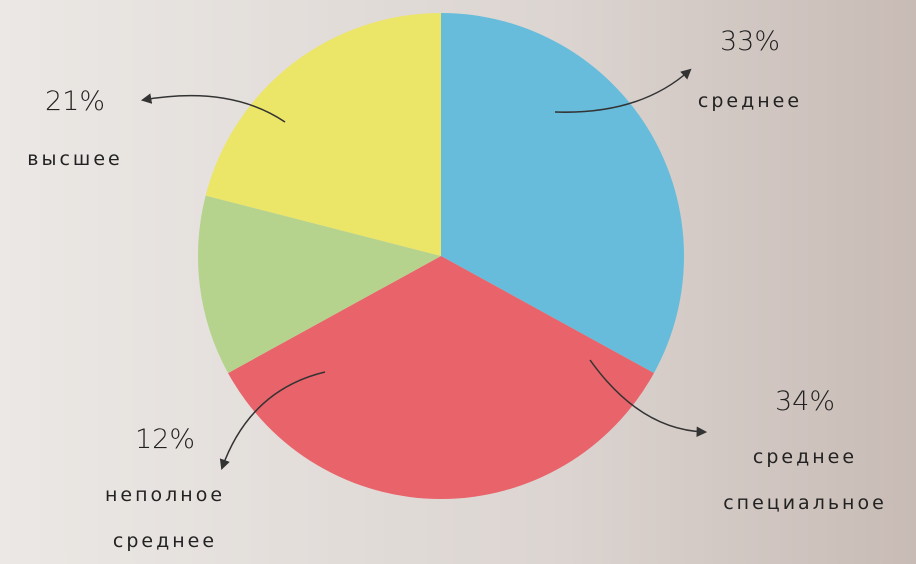 Image resolution: width=916 pixels, height=564 pixels. What do you see at coordinates (165, 518) in the screenshot?
I see `category-label: неполное среднее` at bounding box center [165, 518].